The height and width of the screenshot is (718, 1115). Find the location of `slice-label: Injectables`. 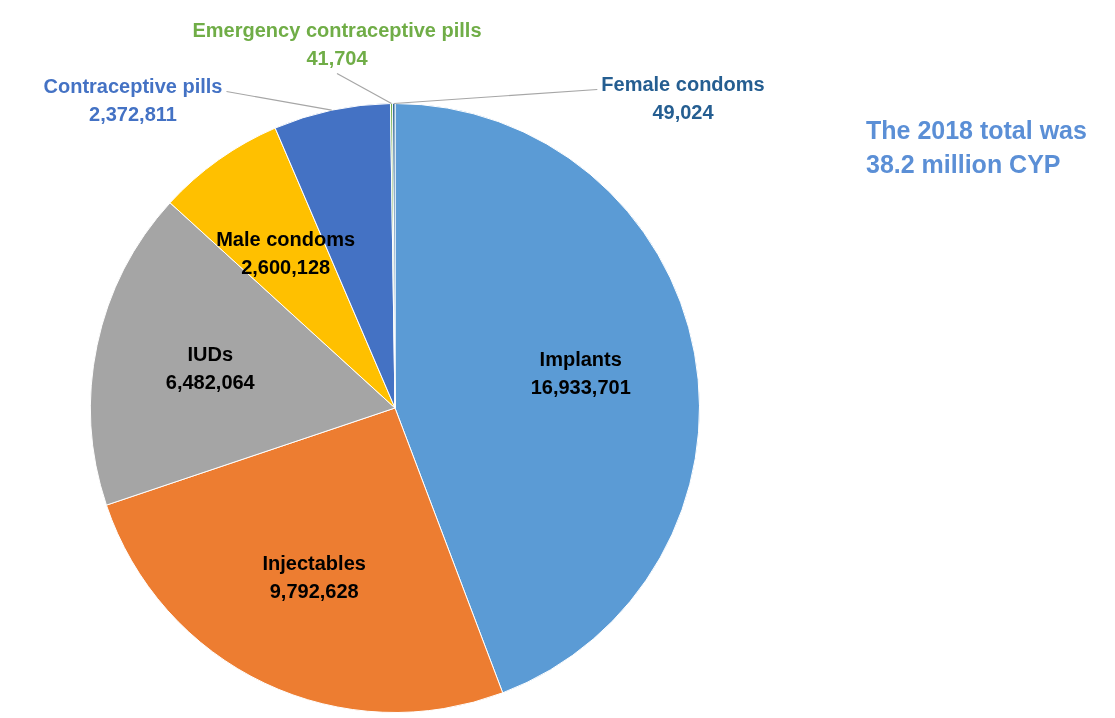

slice-label: Injectables is located at coordinates (314, 563).